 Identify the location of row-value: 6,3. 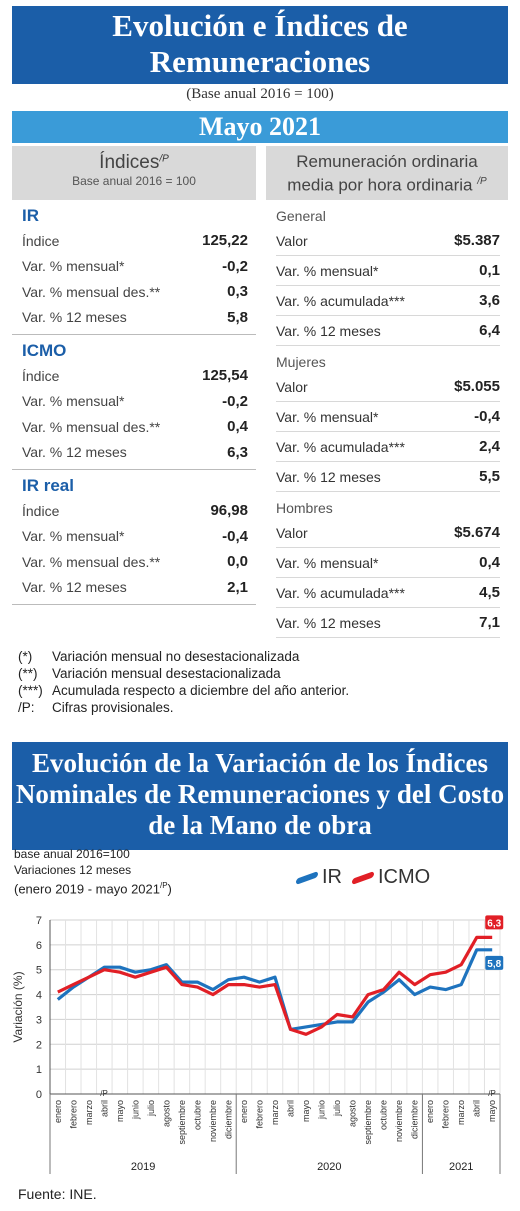
(237, 452).